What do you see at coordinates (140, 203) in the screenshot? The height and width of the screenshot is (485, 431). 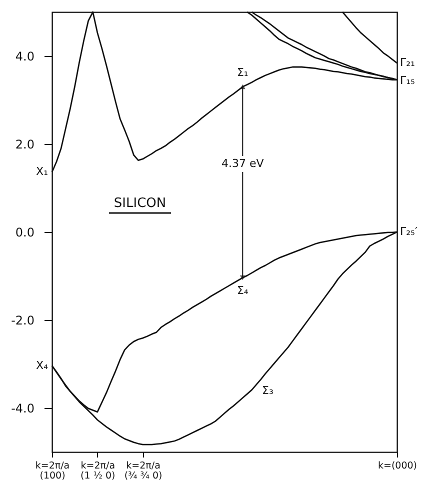 I see `annotation: SILICON` at bounding box center [140, 203].